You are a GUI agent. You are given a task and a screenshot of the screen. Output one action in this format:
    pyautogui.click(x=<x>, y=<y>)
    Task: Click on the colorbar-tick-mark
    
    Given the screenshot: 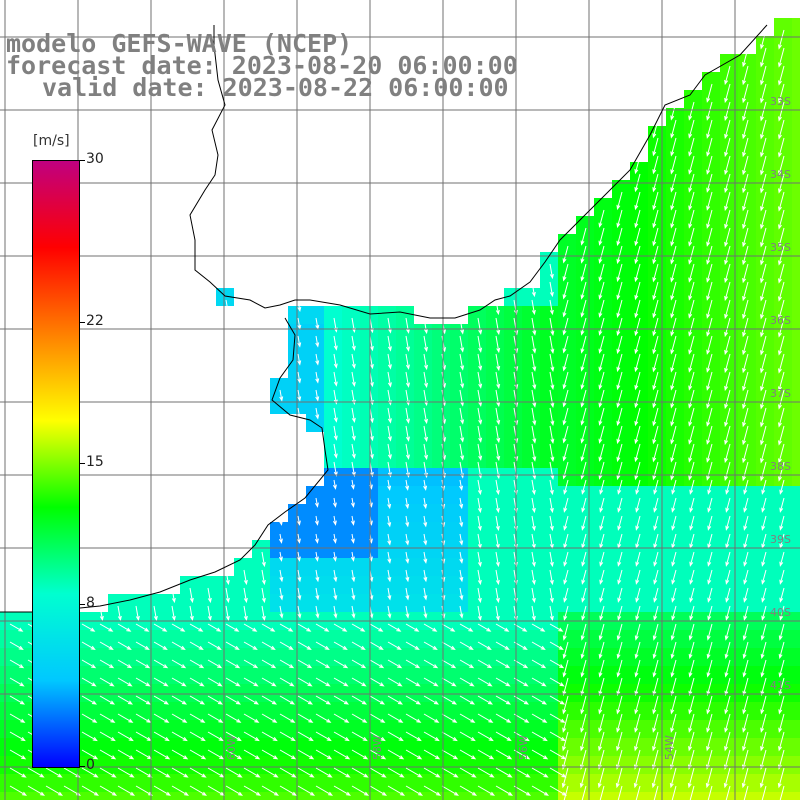 What is the action you would take?
    pyautogui.click(x=82, y=160)
    